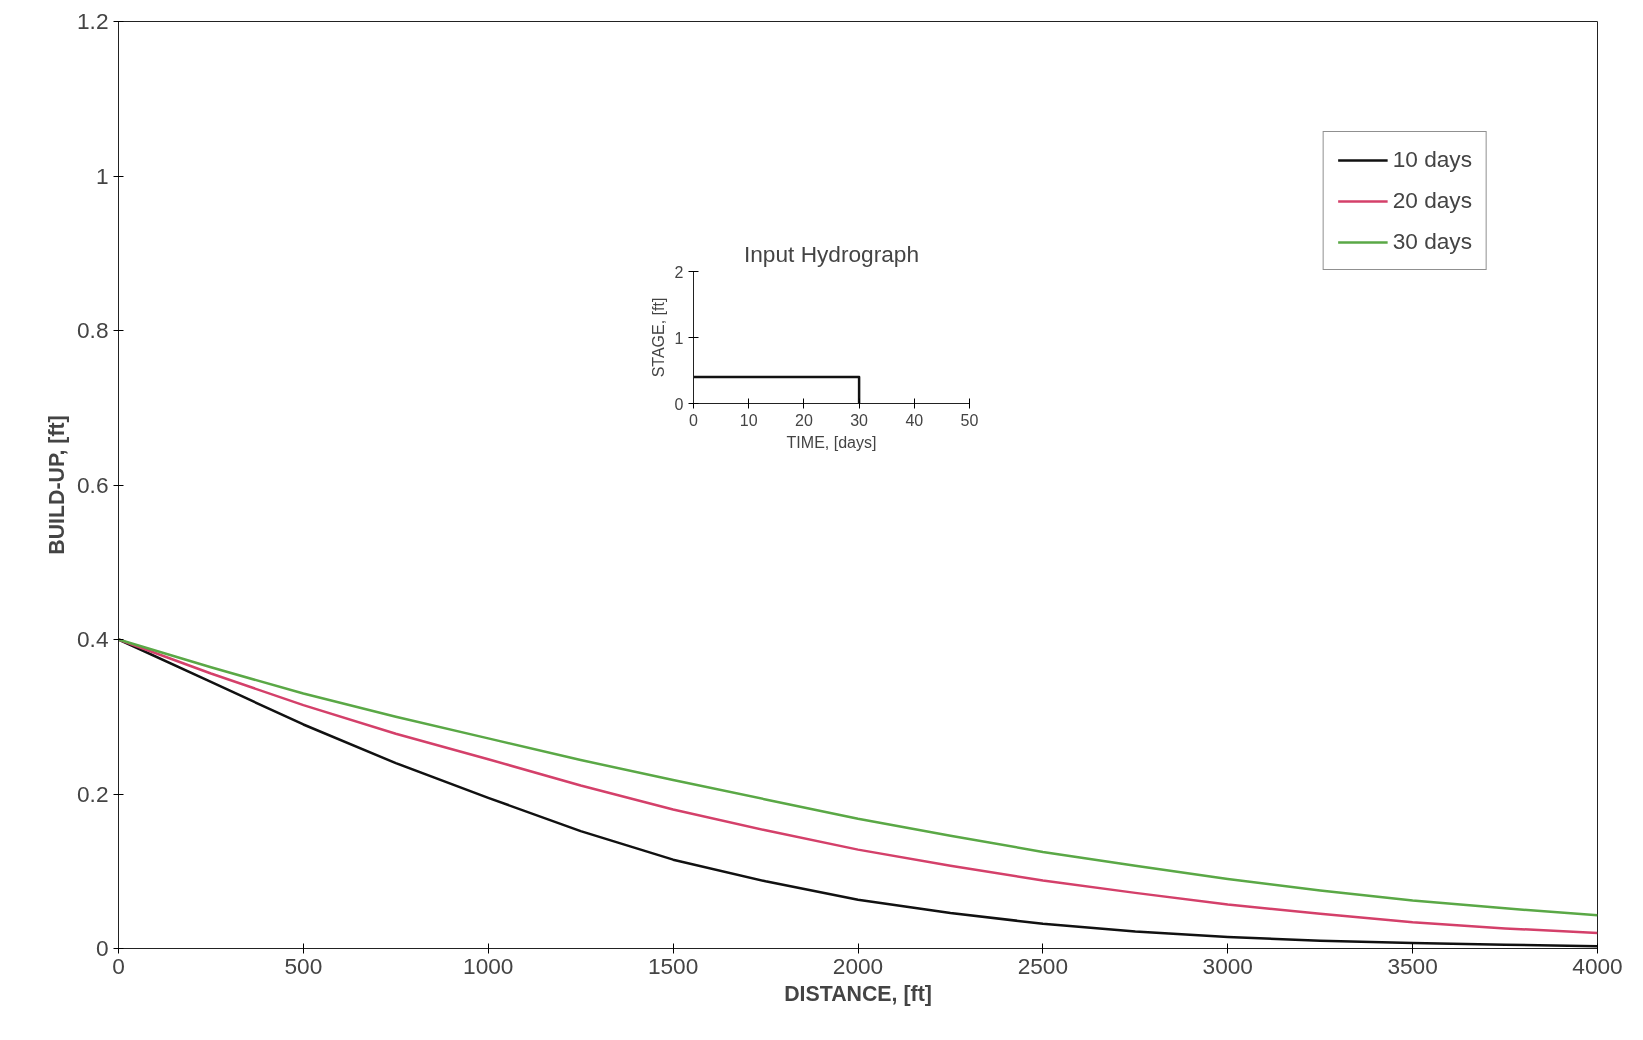  Describe the element at coordinates (57, 485) in the screenshot. I see `y-axis-title: BUILD-UP, [ft]` at that location.